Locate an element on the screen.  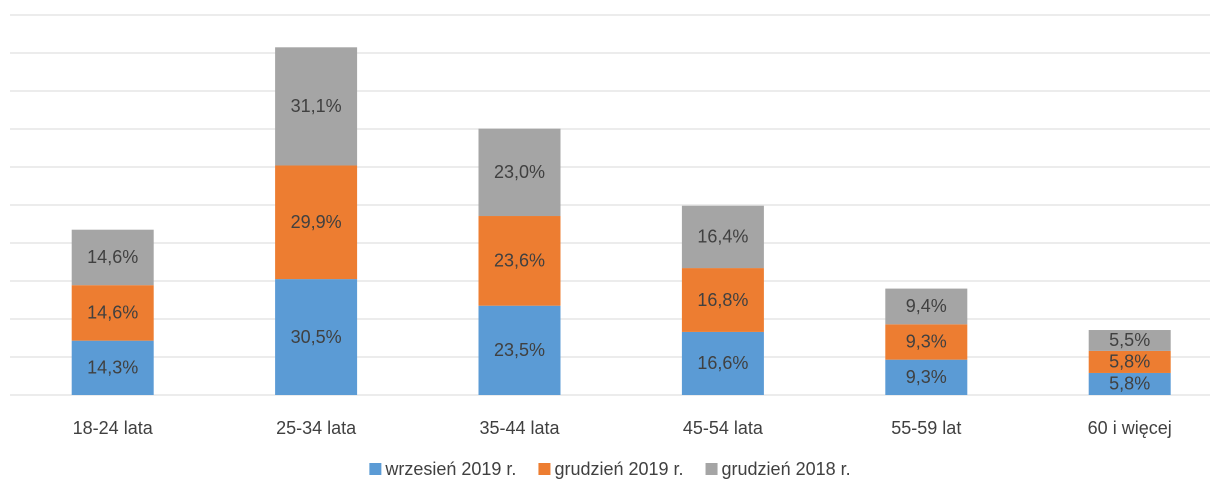
data-label: 5,5% is located at coordinates (1129, 340).